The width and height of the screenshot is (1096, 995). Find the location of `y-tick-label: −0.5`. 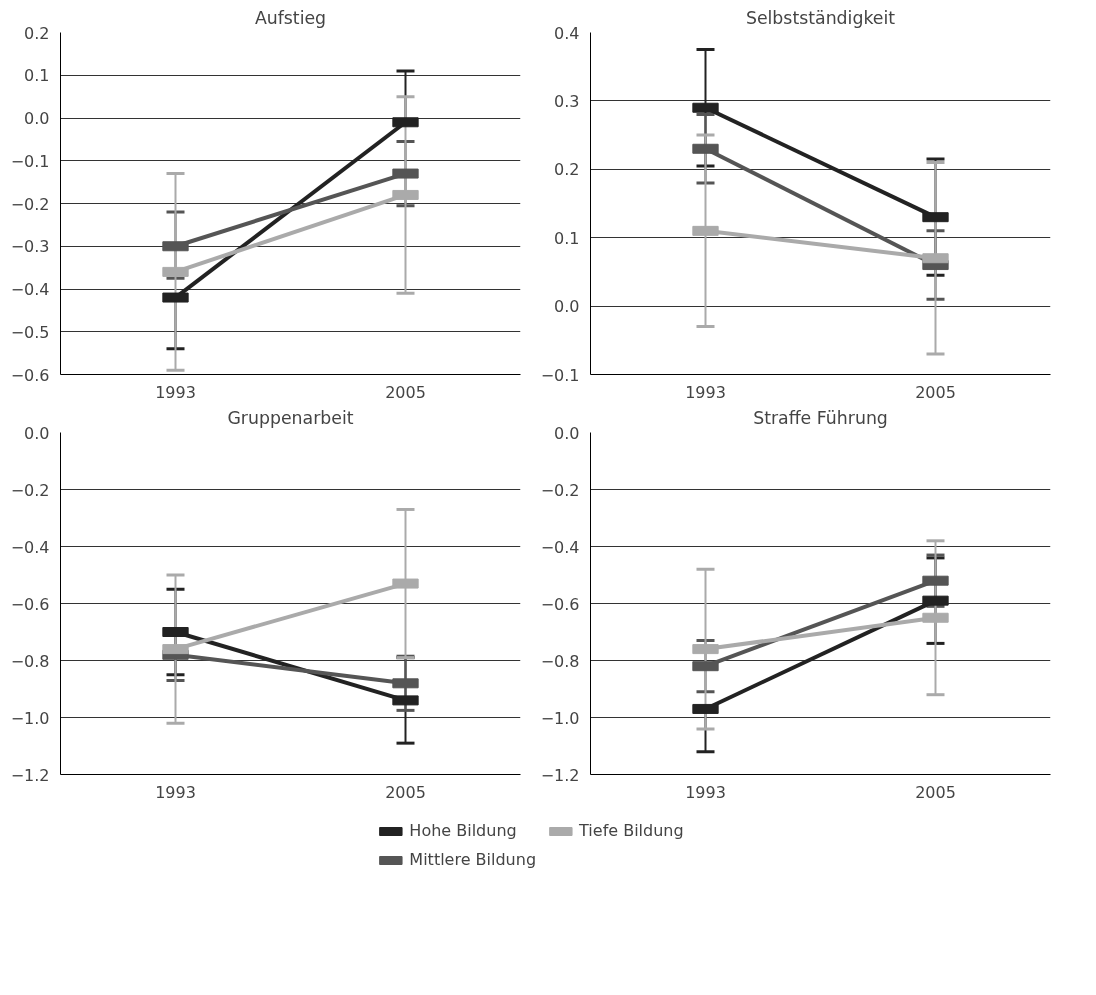

y-tick-label: −0.5 is located at coordinates (30, 332).